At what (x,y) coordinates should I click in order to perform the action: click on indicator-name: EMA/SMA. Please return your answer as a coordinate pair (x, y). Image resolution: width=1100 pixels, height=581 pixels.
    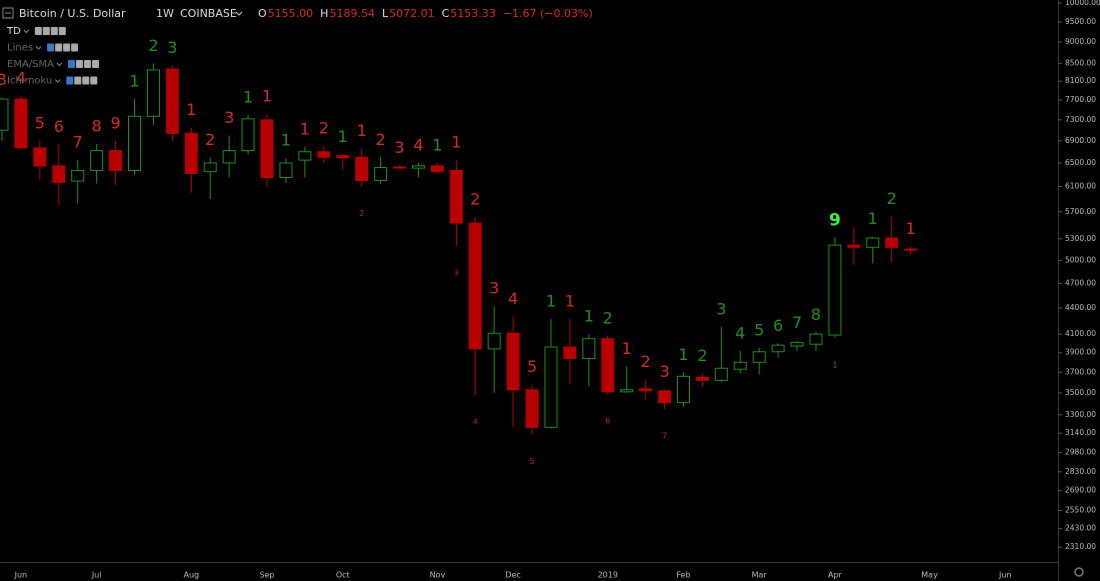
    Looking at the image, I should click on (30, 64).